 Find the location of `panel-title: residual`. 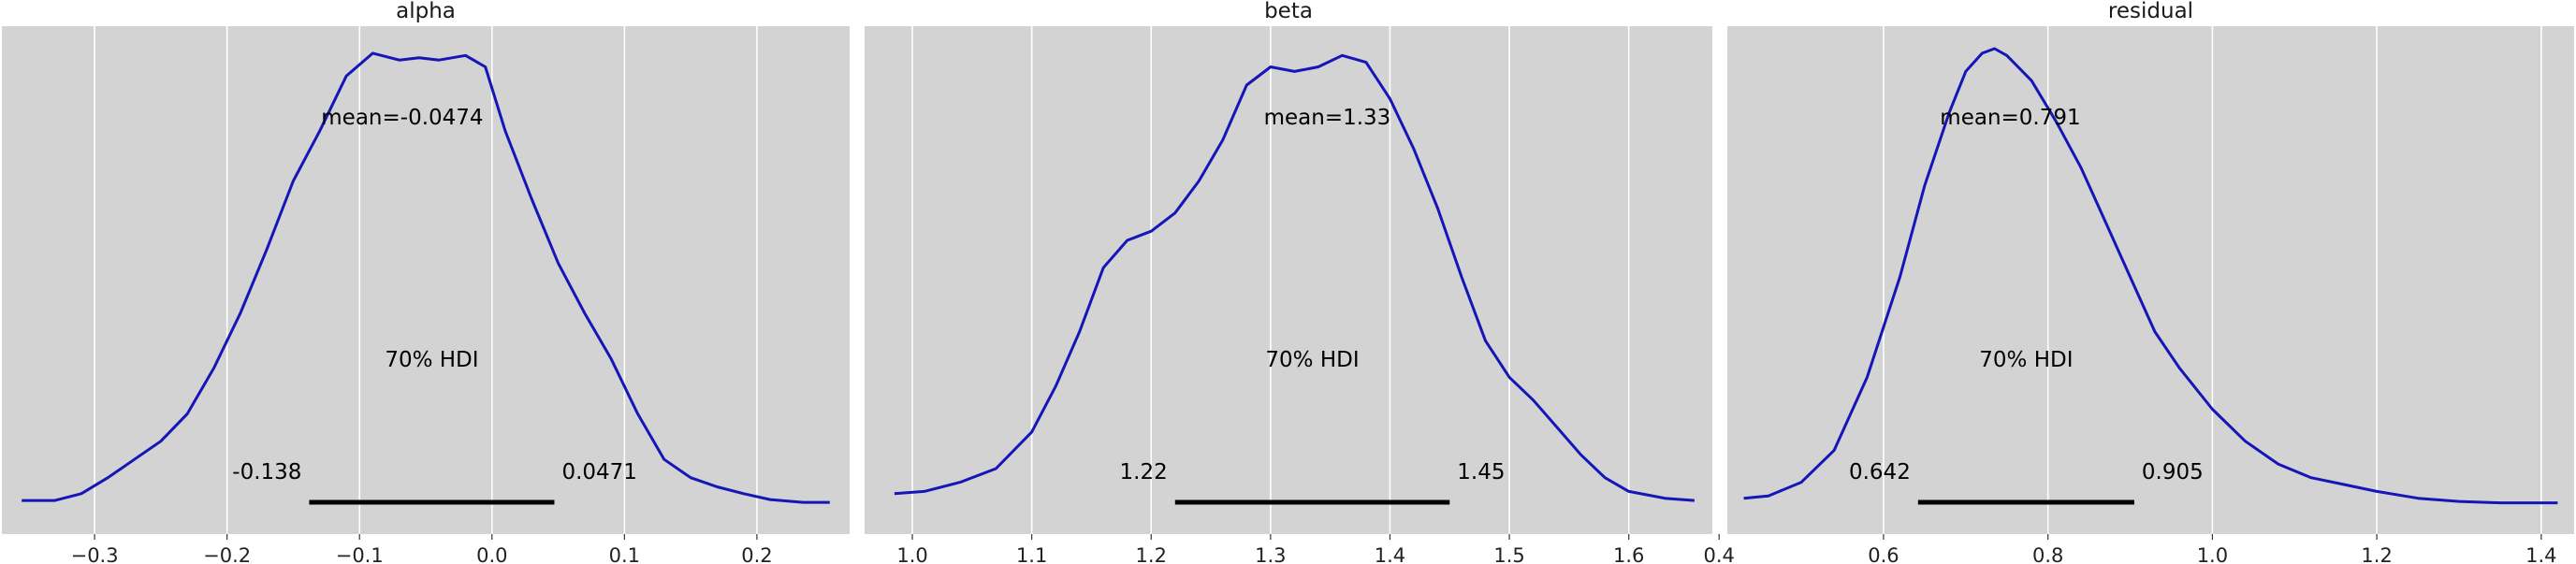

panel-title: residual is located at coordinates (2150, 11).